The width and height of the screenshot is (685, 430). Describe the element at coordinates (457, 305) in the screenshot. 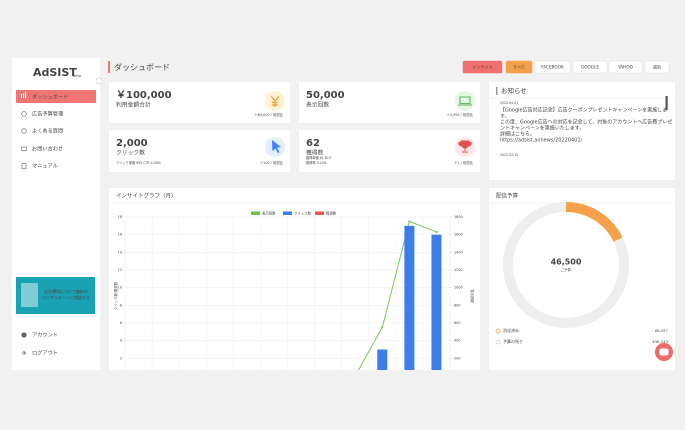

I see `y2-tick-label: 800` at that location.